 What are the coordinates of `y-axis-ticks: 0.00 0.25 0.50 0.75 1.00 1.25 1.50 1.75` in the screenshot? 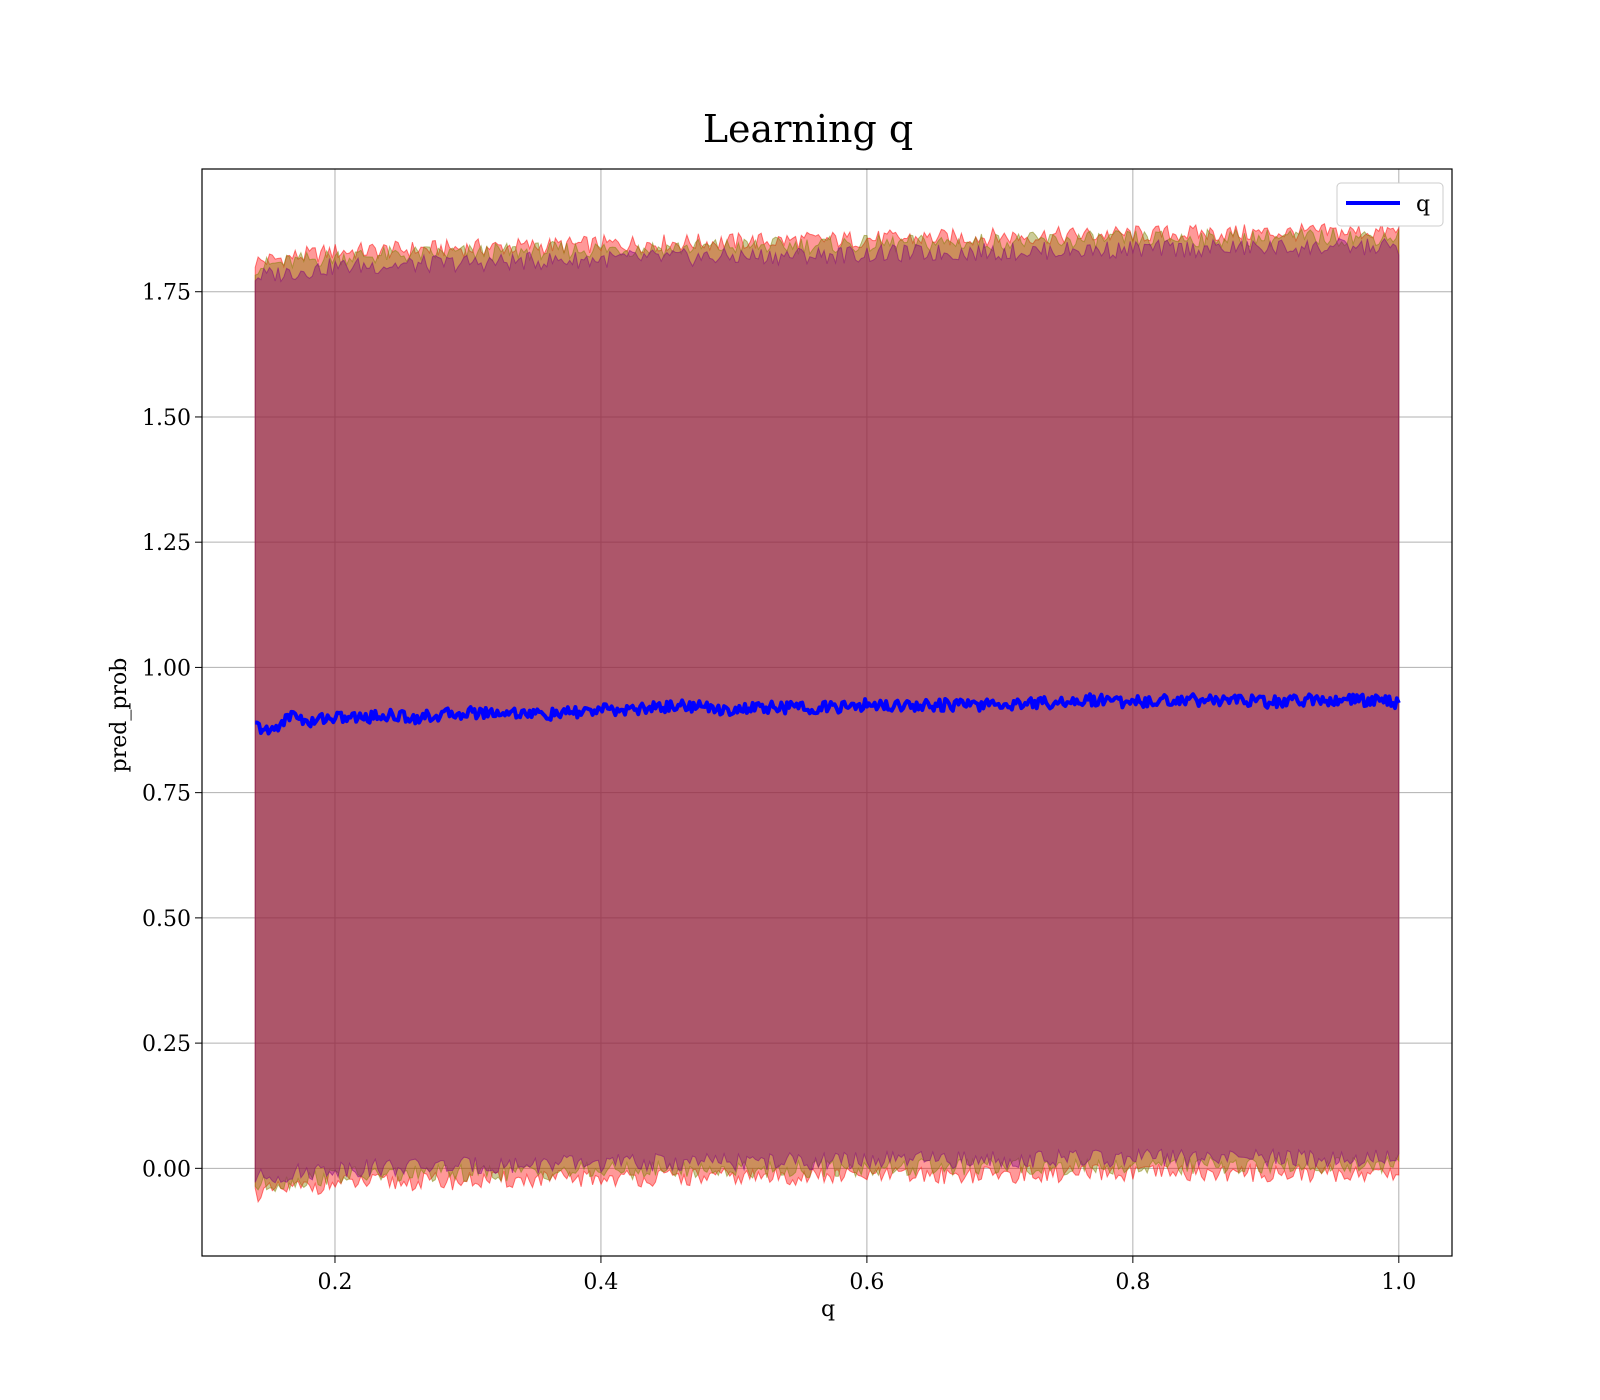 It's located at (172, 731).